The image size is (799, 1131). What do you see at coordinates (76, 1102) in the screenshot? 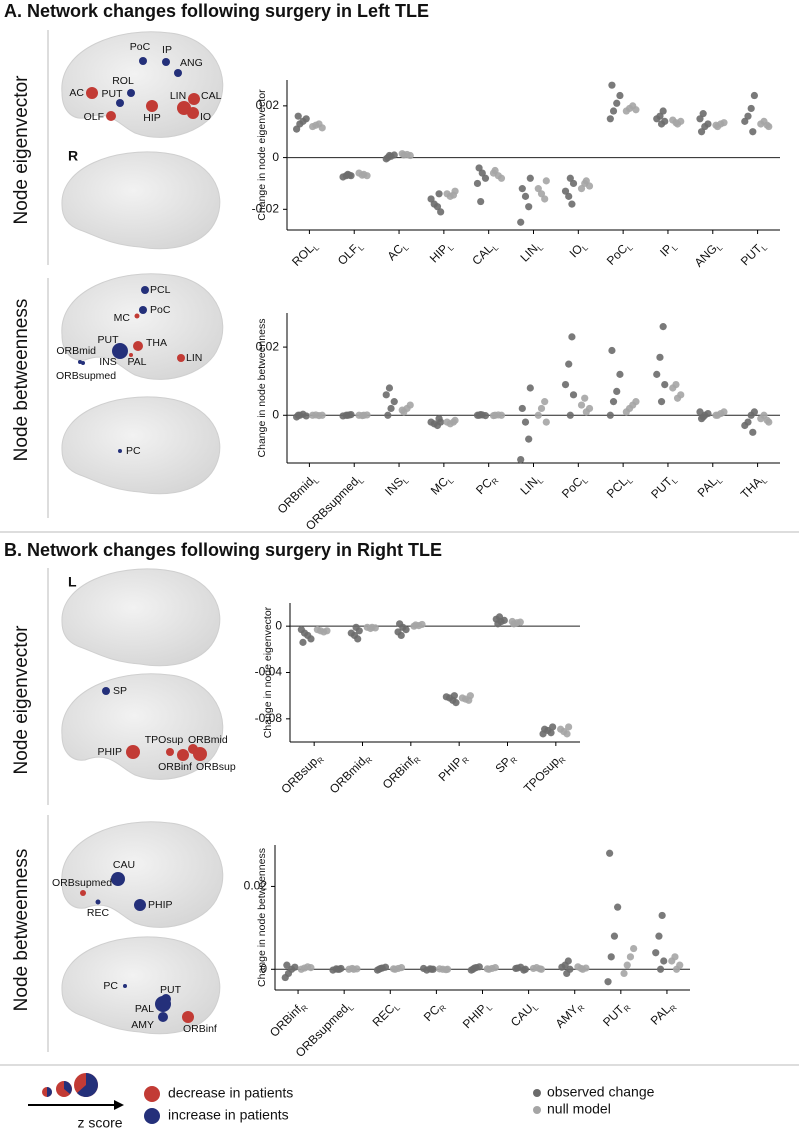
I see `legend: z score` at bounding box center [76, 1102].